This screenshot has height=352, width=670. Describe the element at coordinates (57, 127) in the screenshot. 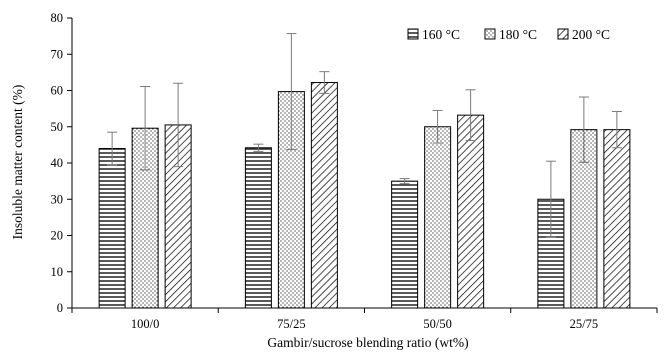

I see `y-tick-label: 50` at that location.